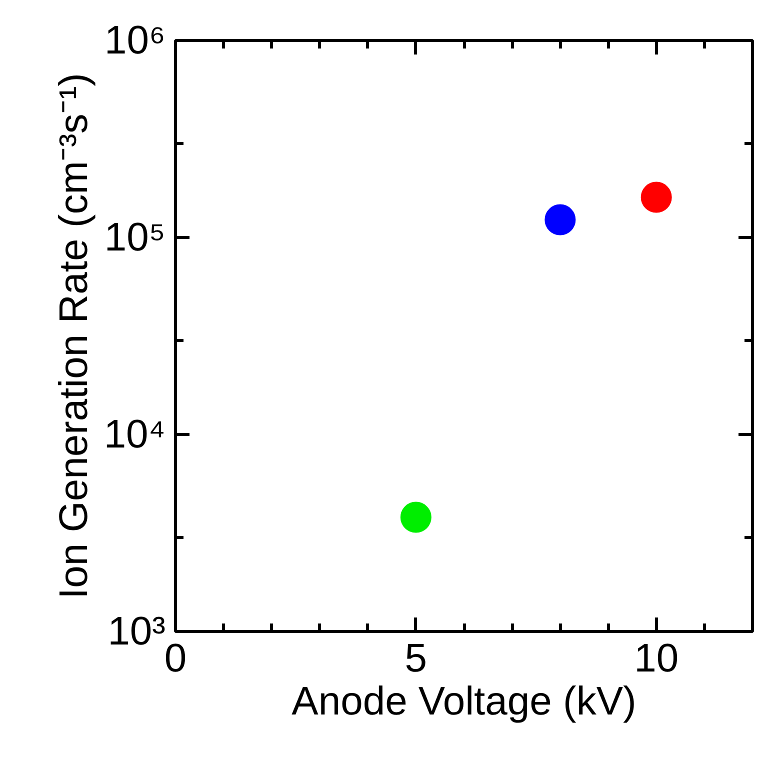  What do you see at coordinates (135, 238) in the screenshot?
I see `y-tick-label: 10⁵` at bounding box center [135, 238].